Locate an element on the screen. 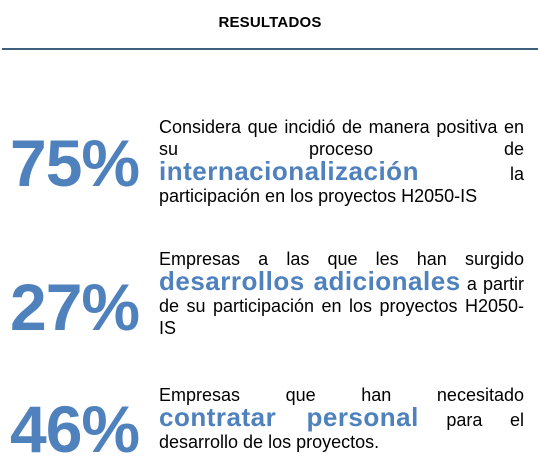 Image resolution: width=540 pixels, height=473 pixels. stat-highlight: desarrollos adicionales is located at coordinates (310, 281).